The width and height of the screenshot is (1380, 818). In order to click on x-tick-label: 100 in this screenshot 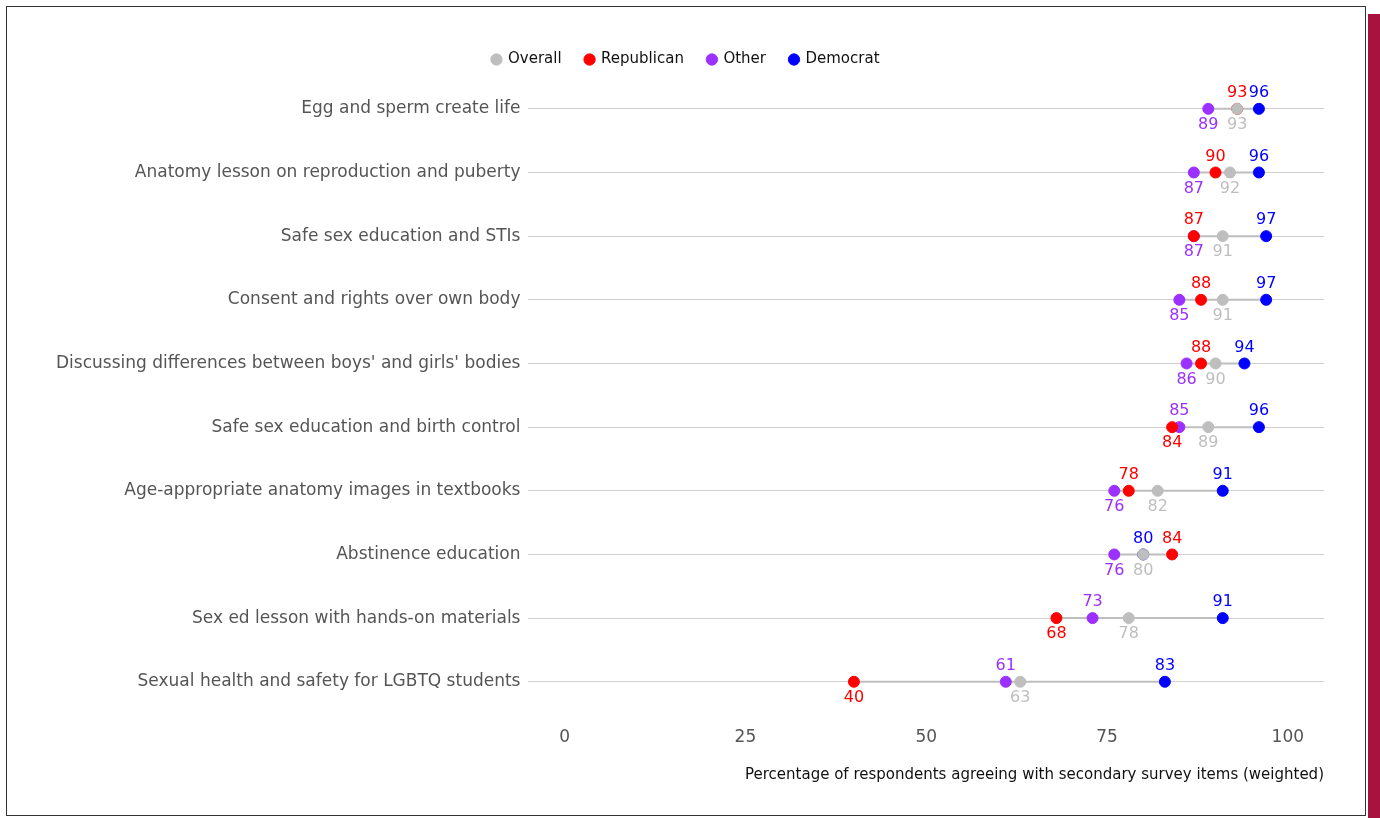, I will do `click(1288, 736)`.